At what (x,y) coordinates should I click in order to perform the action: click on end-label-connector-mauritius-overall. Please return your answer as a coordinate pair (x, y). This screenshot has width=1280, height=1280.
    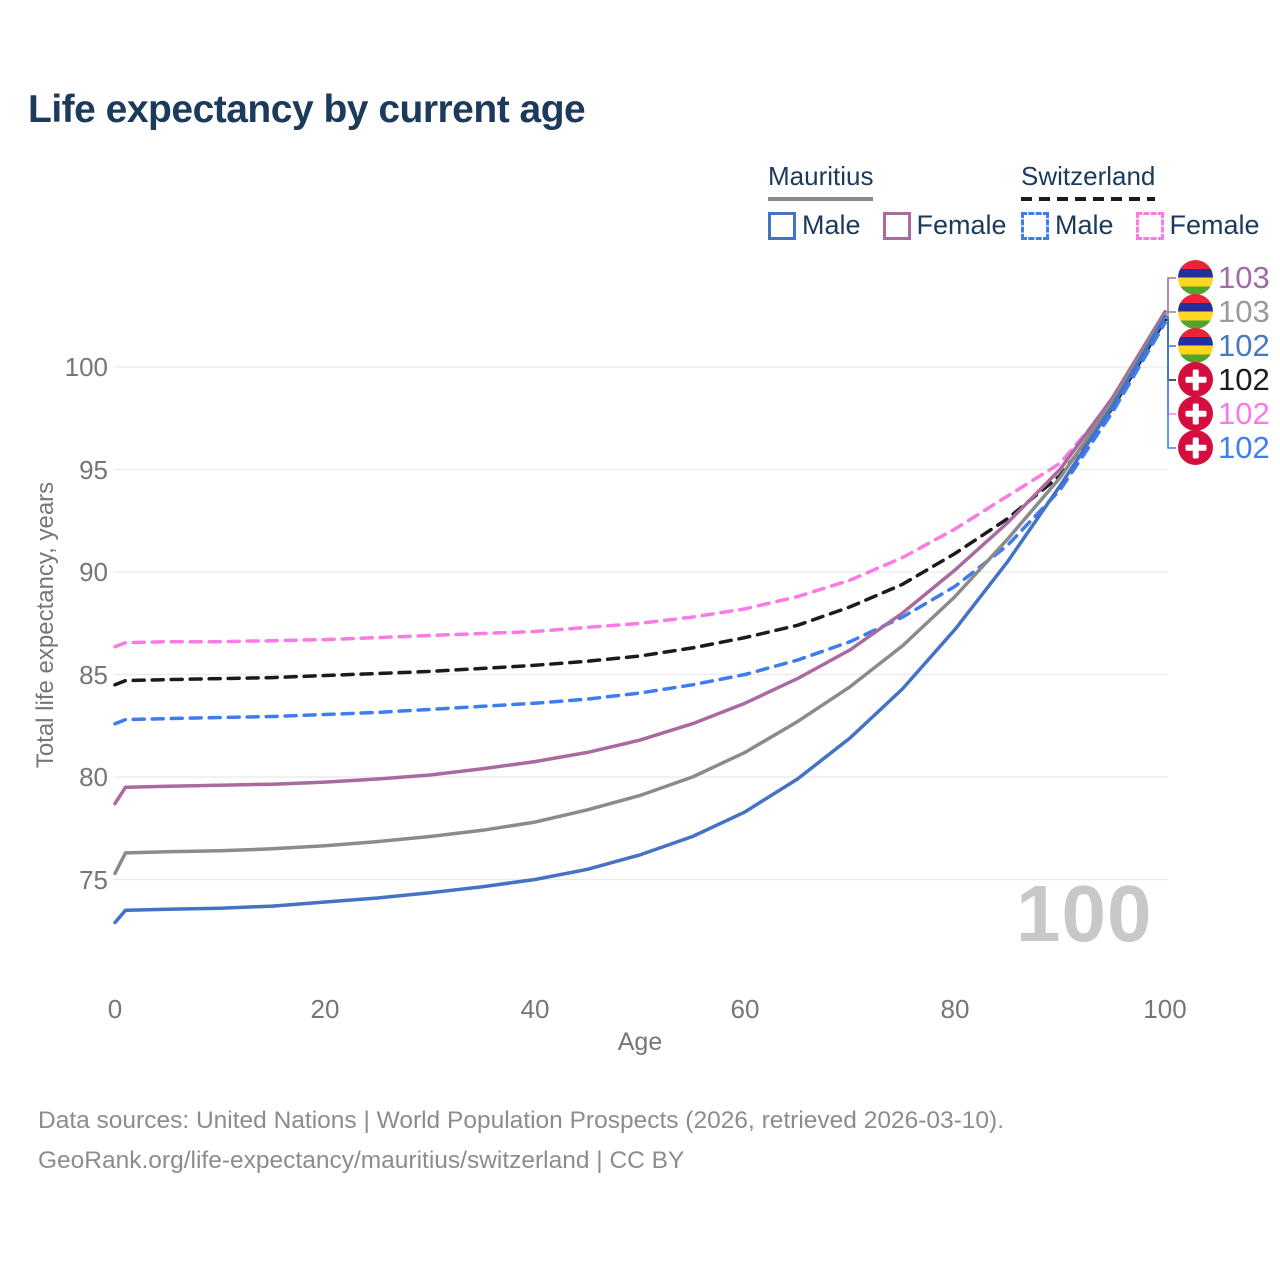
    Looking at the image, I should click on (1170, 313).